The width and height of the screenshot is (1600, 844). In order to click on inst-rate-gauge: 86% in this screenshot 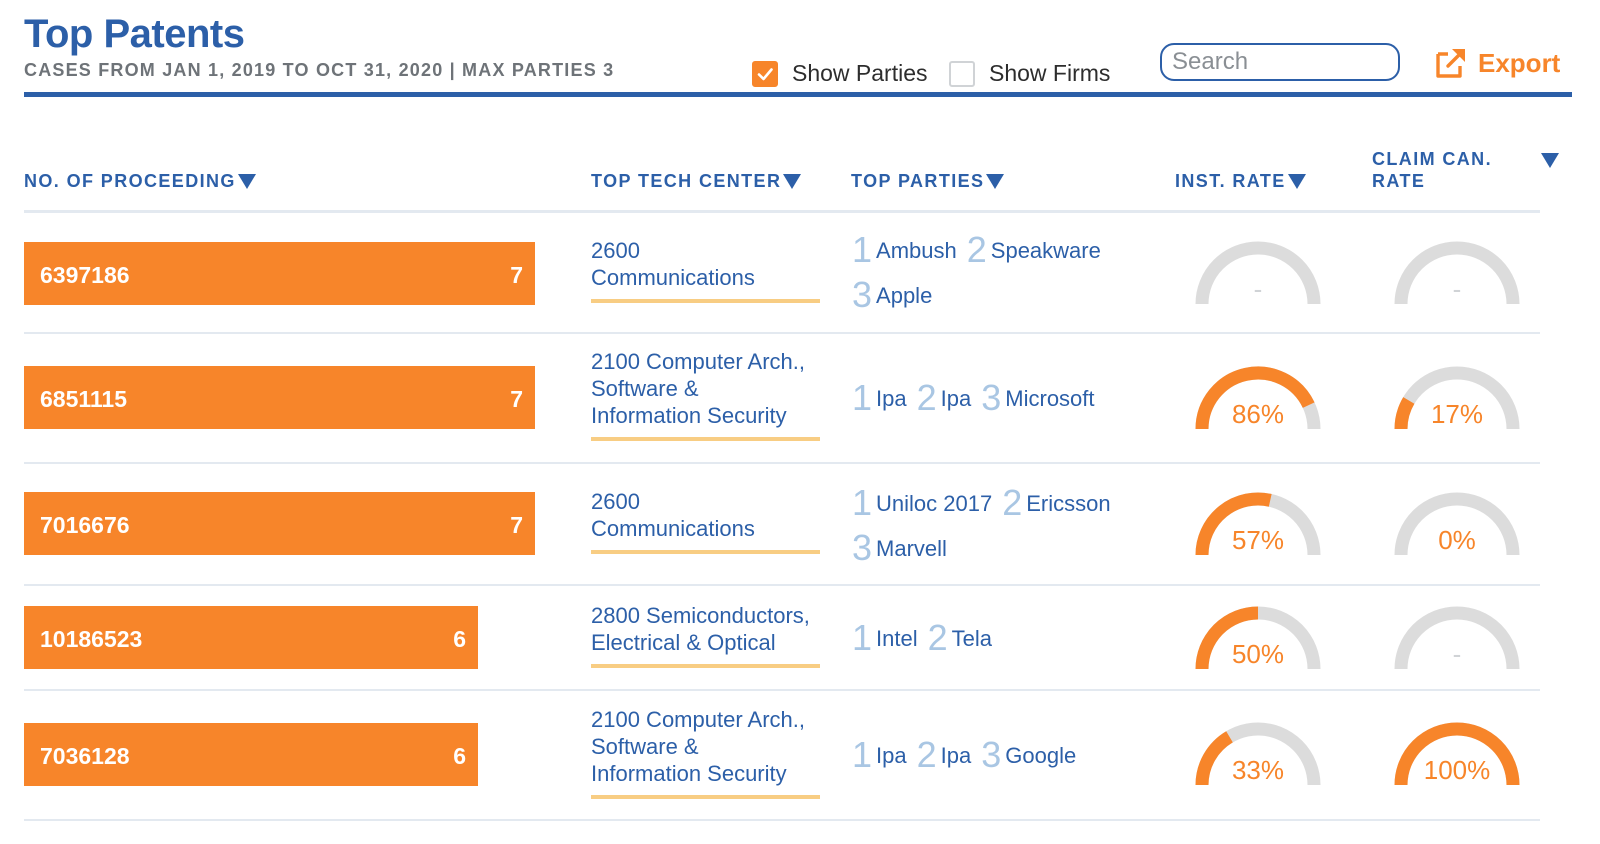, I will do `click(1258, 397)`.